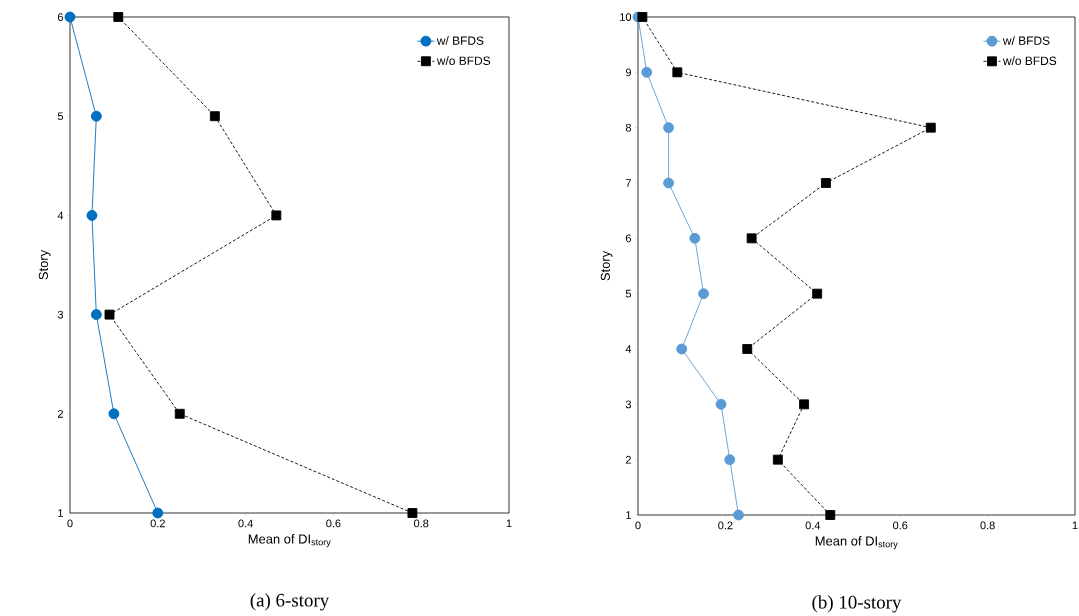  Describe the element at coordinates (628, 183) in the screenshot. I see `y-tick-label: 7` at that location.